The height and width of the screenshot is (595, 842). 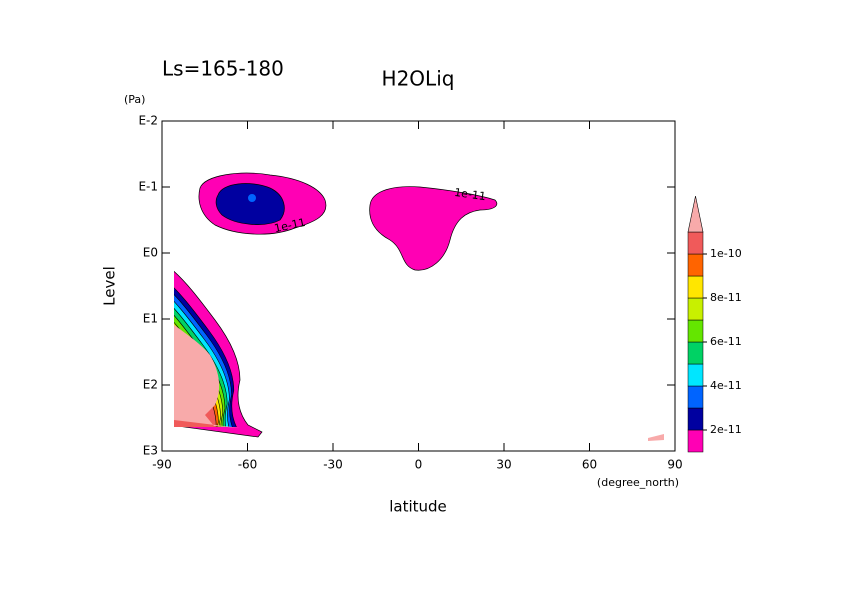 What do you see at coordinates (503, 465) in the screenshot?
I see `x-tick-label: 30` at bounding box center [503, 465].